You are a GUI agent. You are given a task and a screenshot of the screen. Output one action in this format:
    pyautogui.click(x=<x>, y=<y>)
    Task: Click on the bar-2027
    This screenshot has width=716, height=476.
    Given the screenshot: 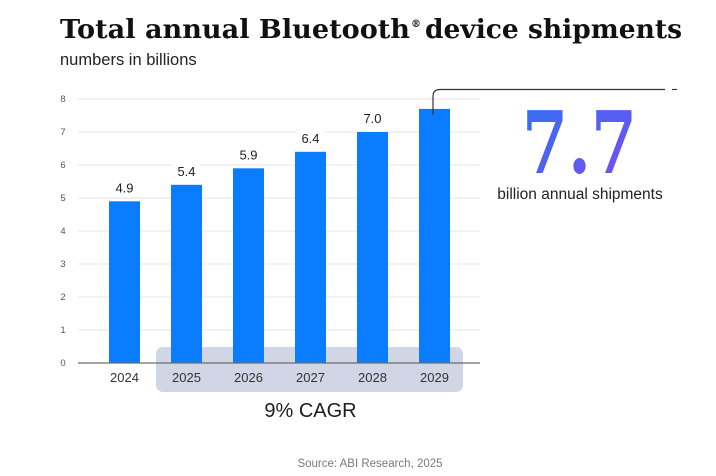 What is the action you would take?
    pyautogui.click(x=310, y=257)
    